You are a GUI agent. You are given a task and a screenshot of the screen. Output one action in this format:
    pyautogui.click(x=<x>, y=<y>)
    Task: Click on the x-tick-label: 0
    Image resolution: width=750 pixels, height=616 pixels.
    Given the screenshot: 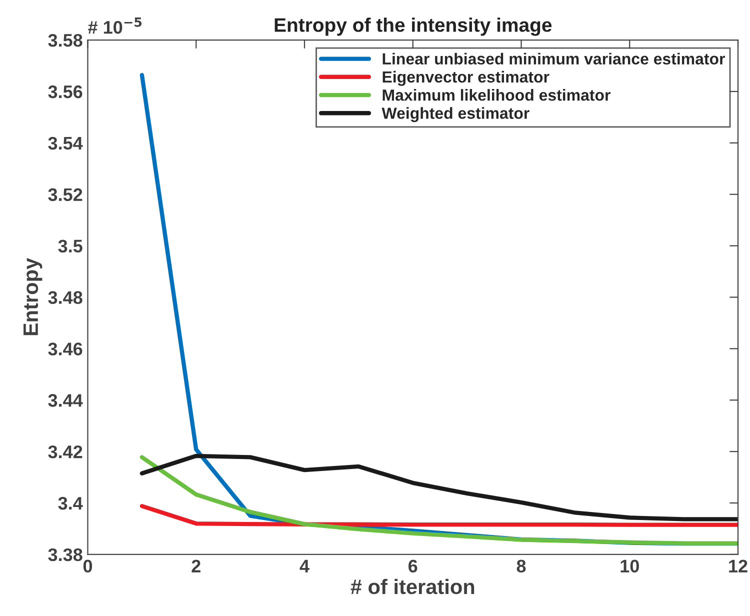 What is the action you would take?
    pyautogui.click(x=87, y=566)
    